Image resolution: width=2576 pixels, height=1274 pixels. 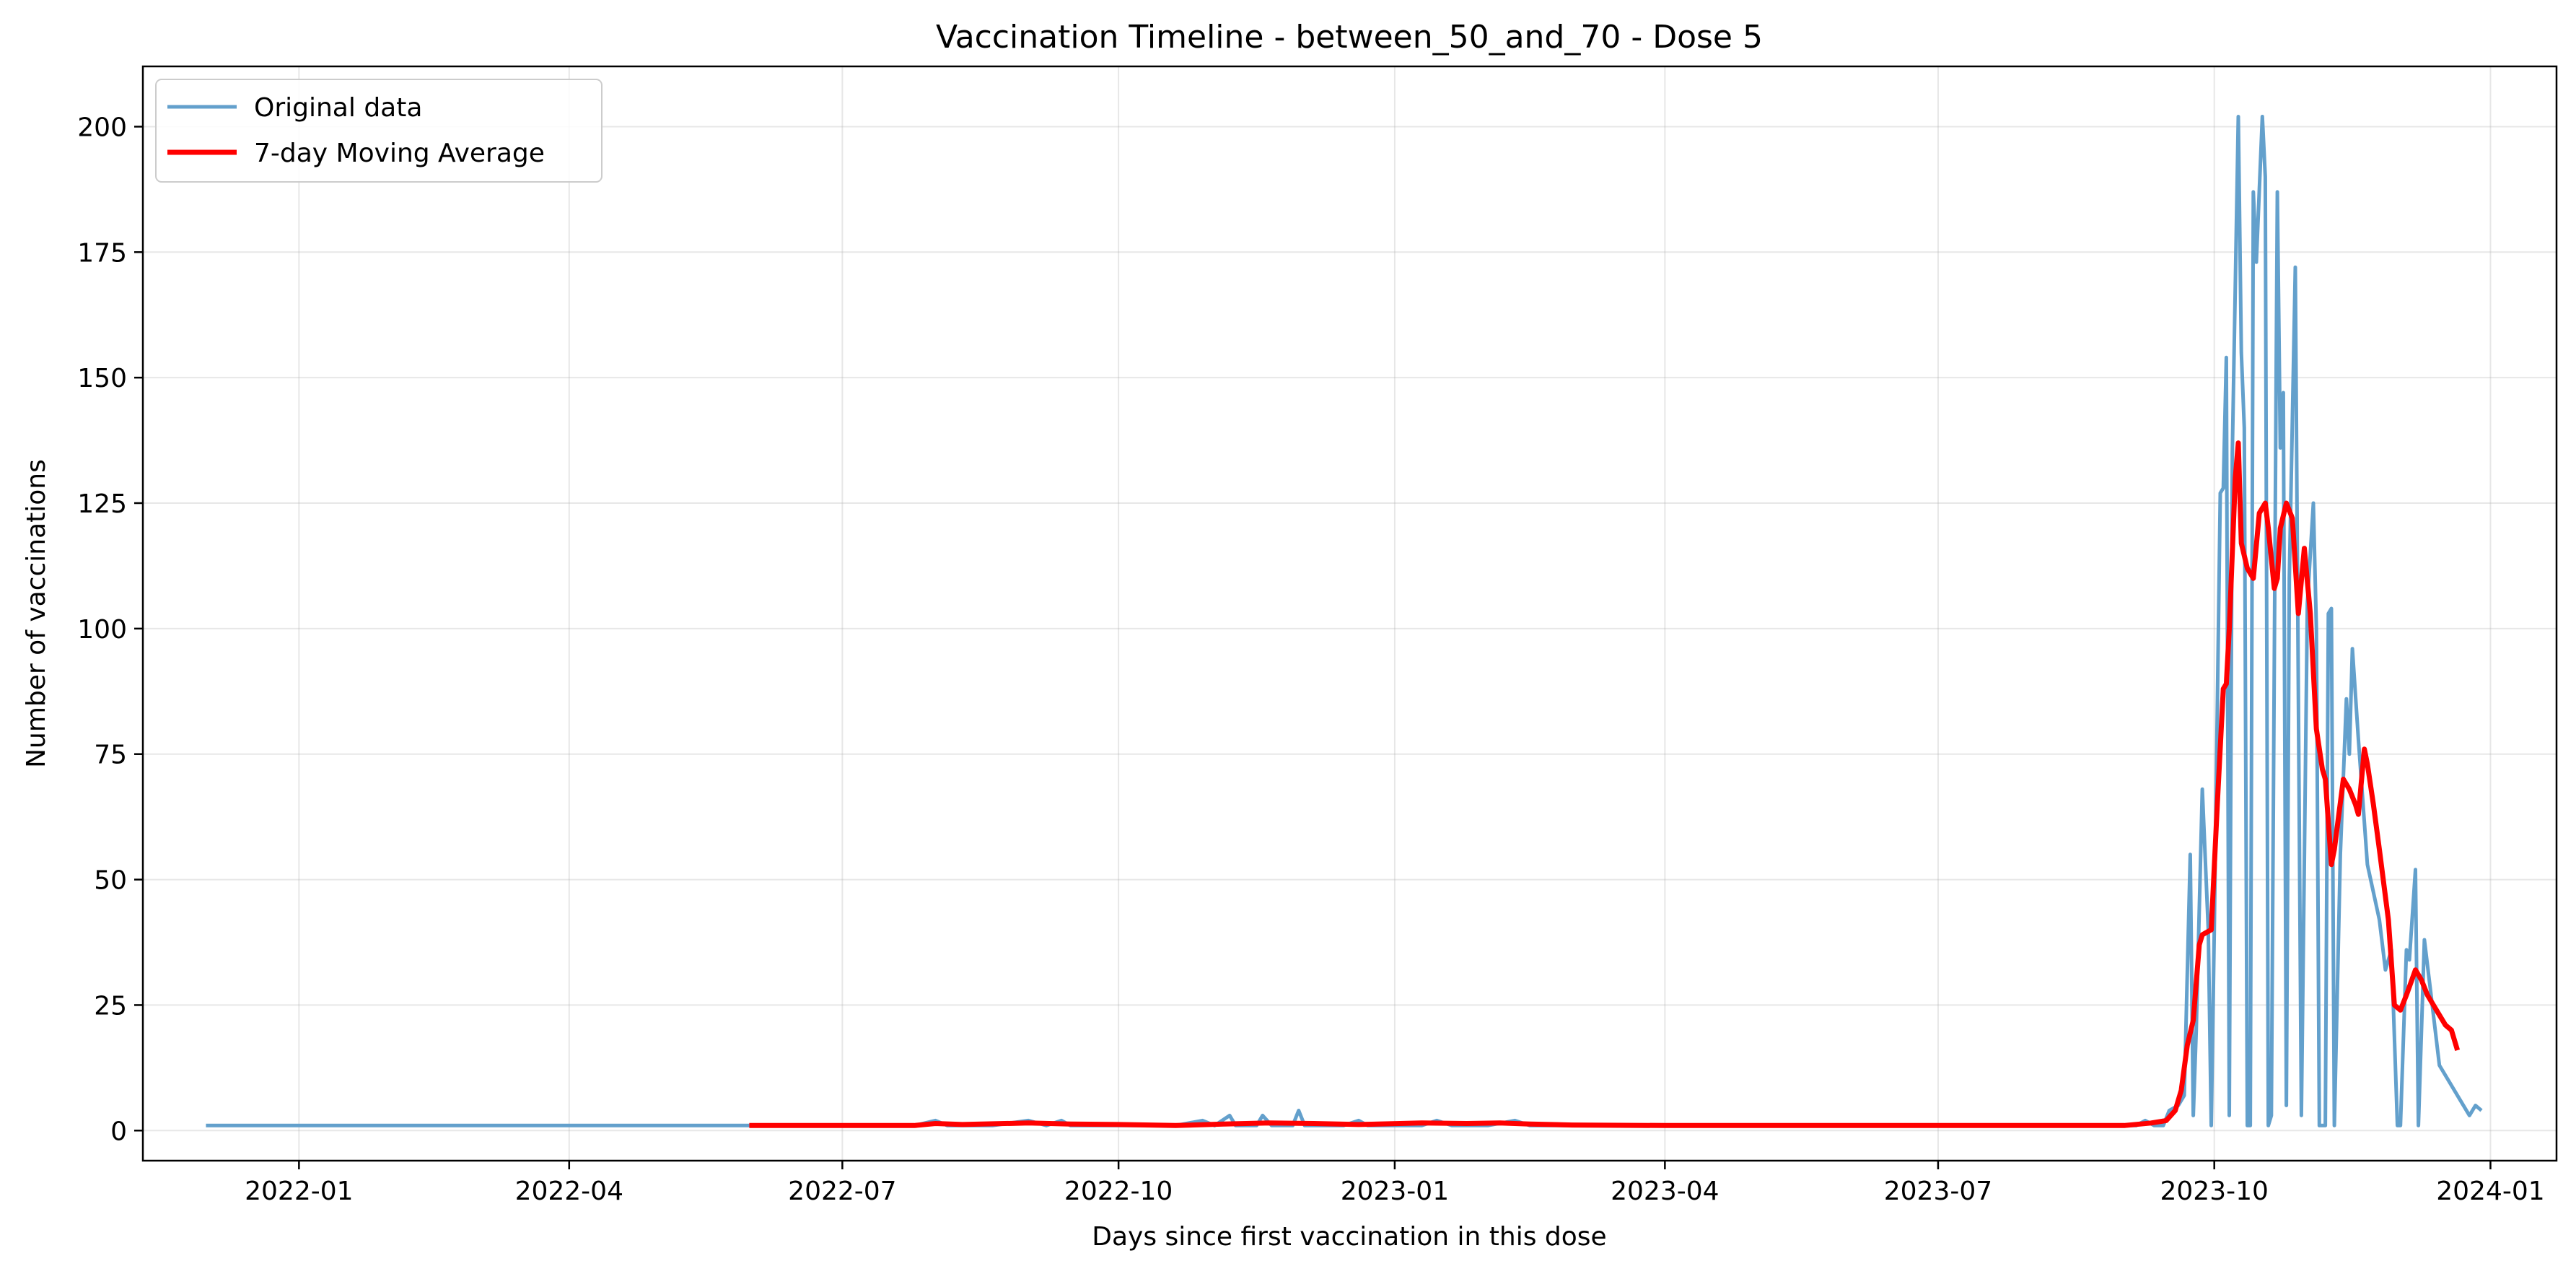 What do you see at coordinates (102, 630) in the screenshot?
I see `y-tick-label: 100` at bounding box center [102, 630].